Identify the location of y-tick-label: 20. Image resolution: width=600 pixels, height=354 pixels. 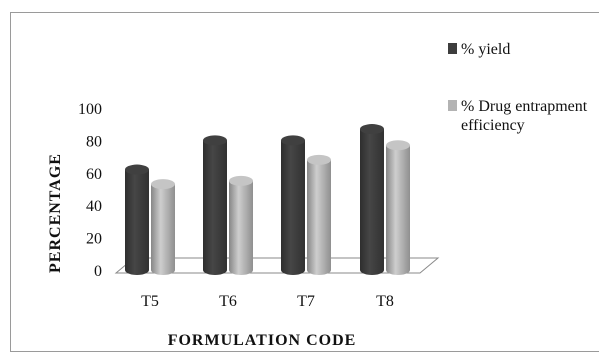
(94, 239).